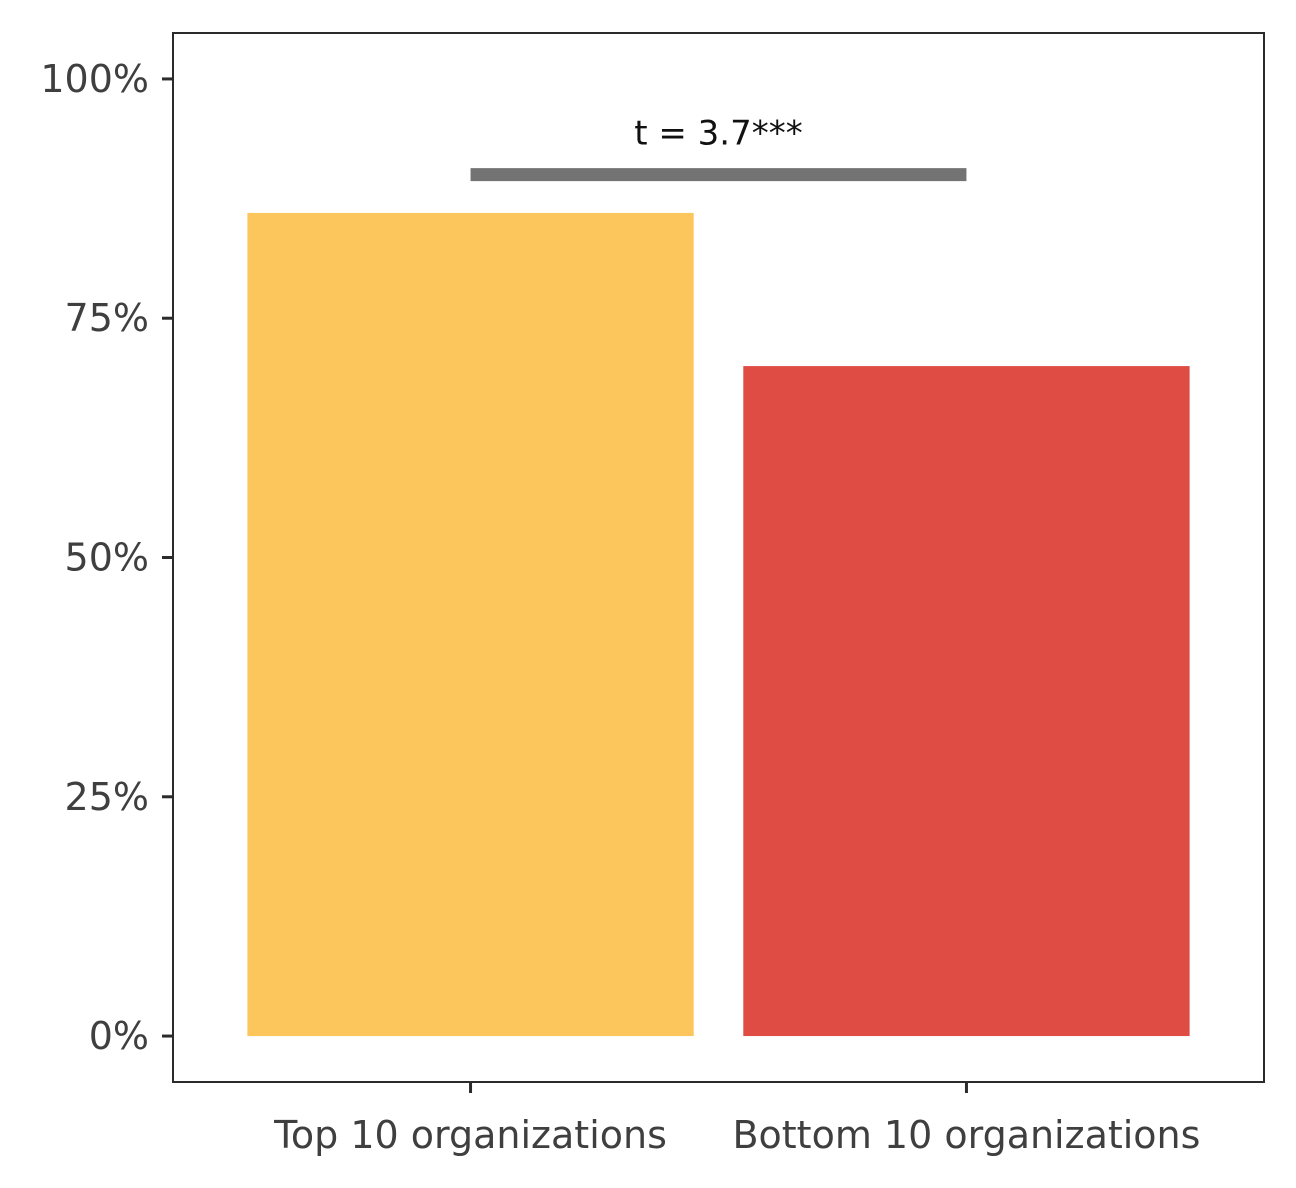  I want to click on y-tick-label-0: 0%, so click(119, 1036).